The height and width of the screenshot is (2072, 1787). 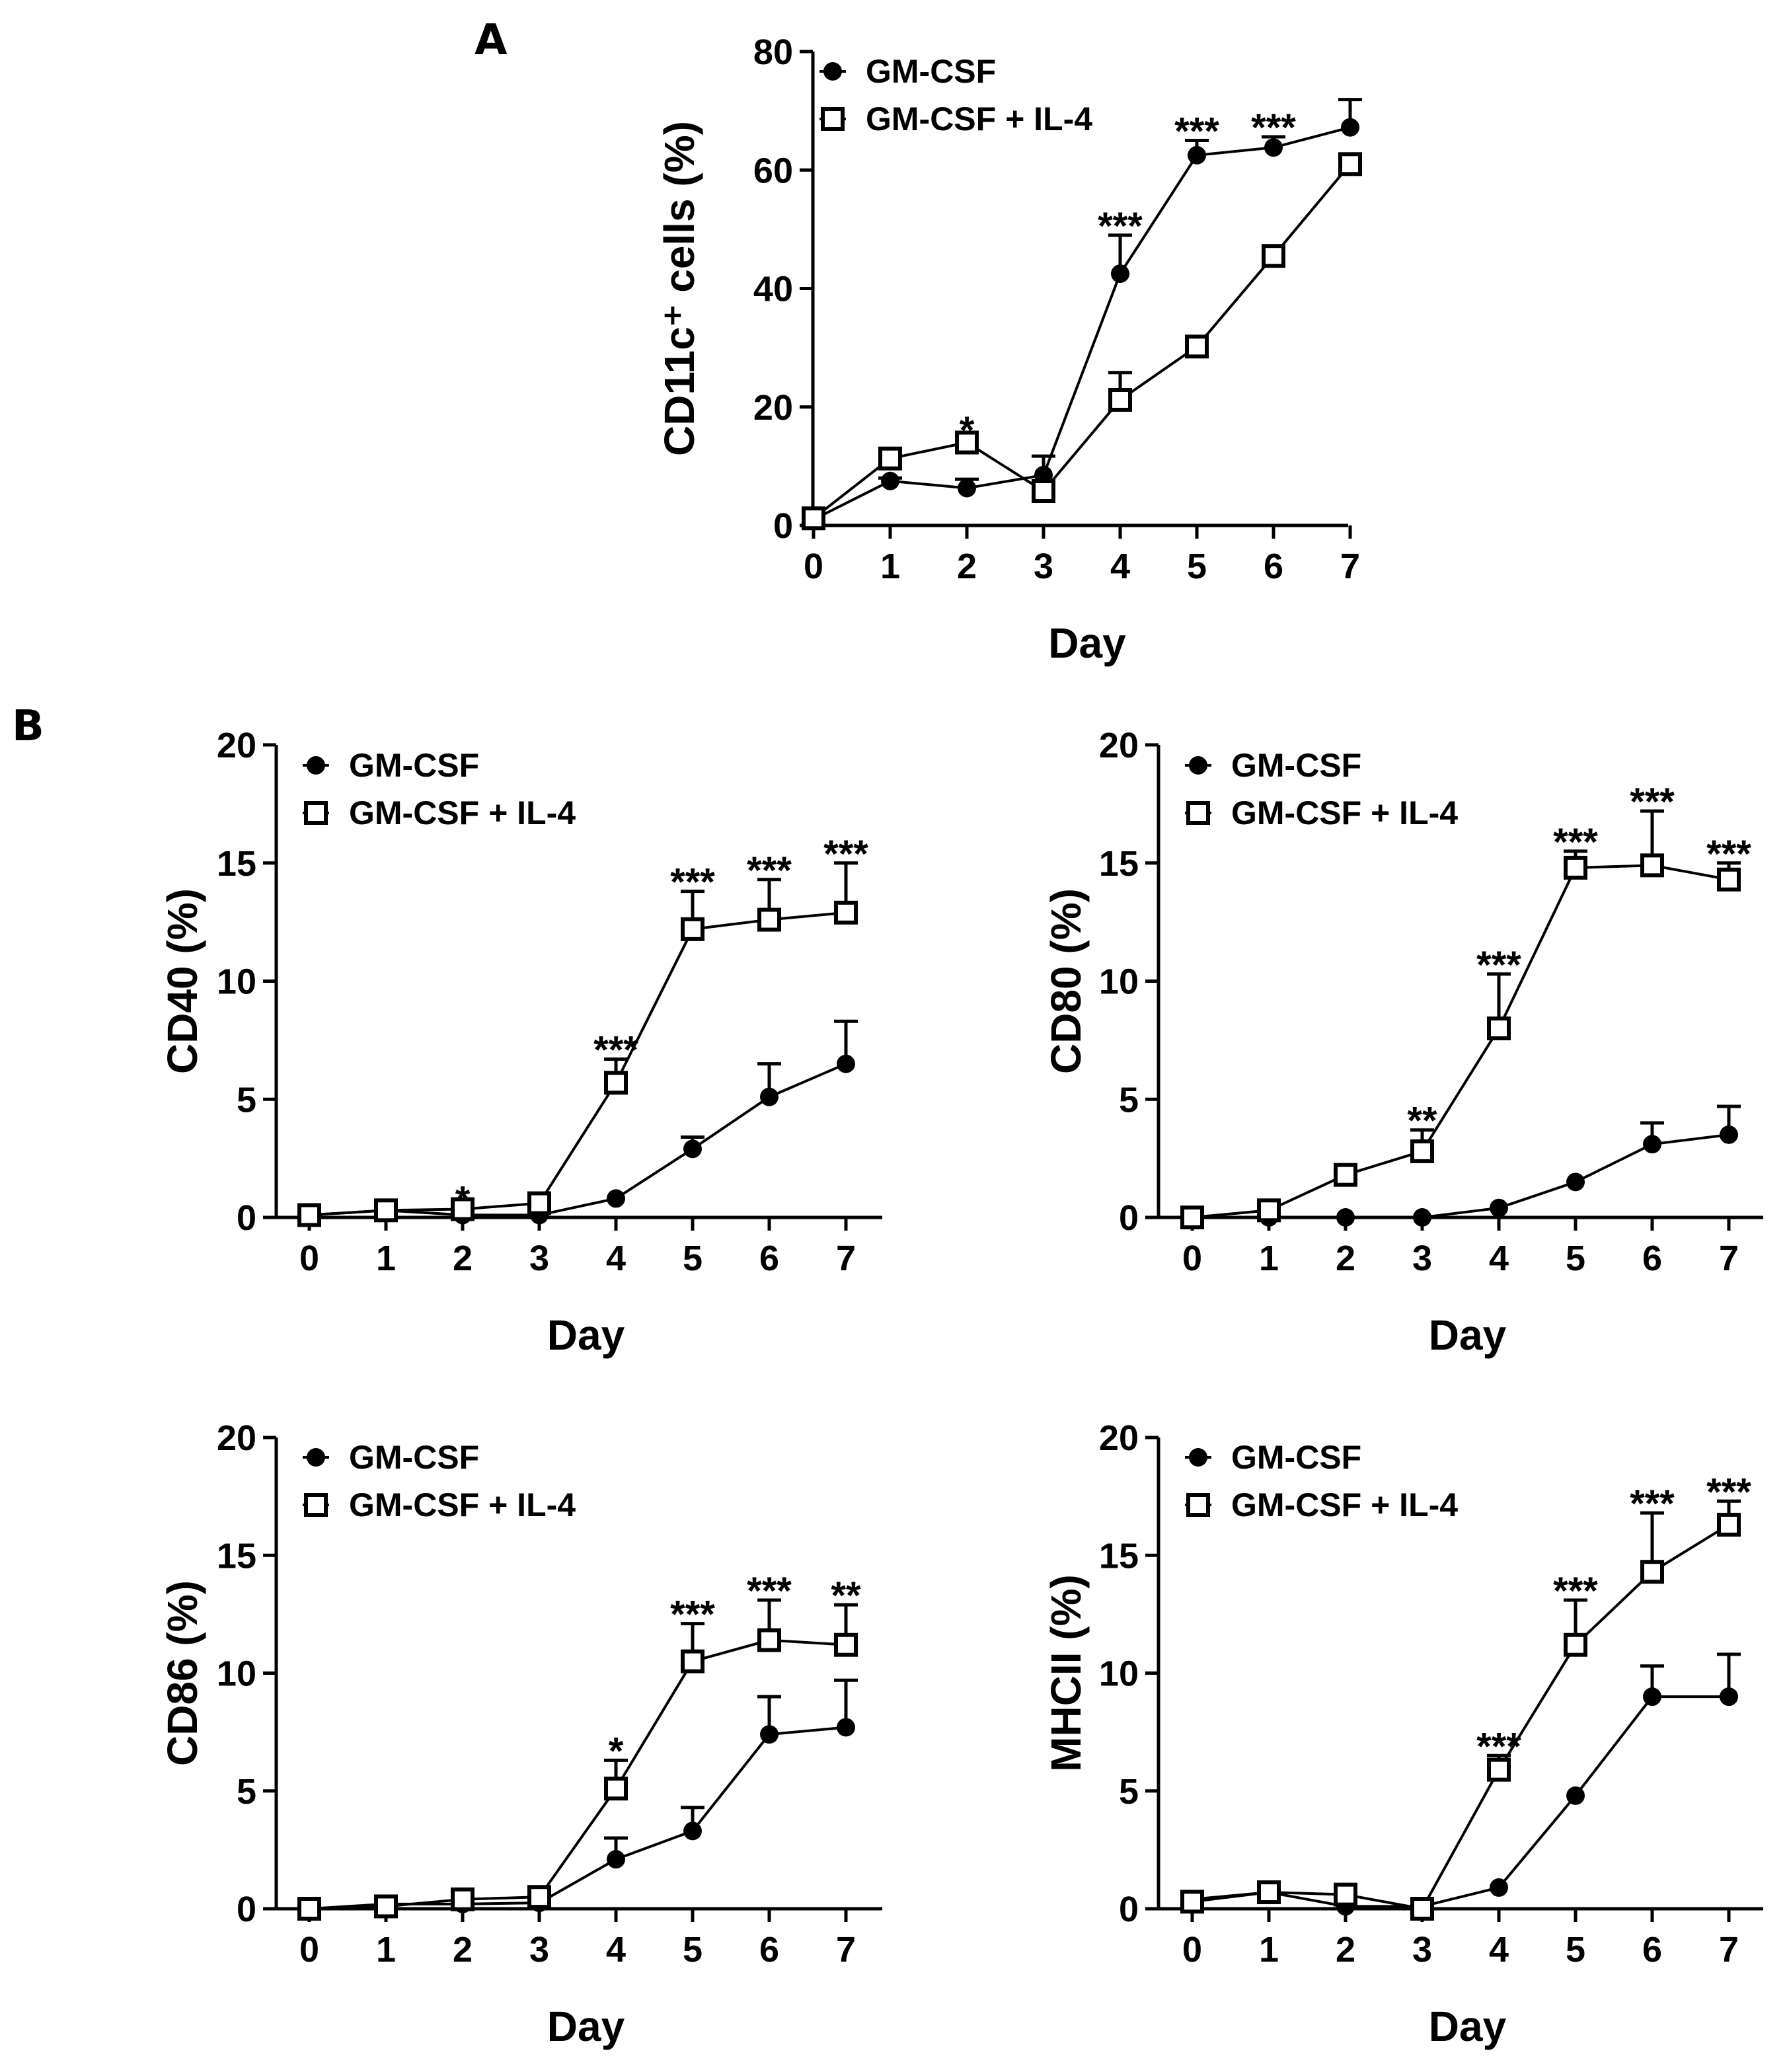 I want to click on series-gm-csf, so click(x=1082, y=313).